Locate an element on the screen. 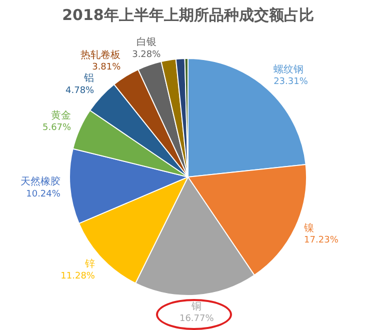 This screenshot has height=330, width=375. data-label: 10.24% is located at coordinates (43, 194).